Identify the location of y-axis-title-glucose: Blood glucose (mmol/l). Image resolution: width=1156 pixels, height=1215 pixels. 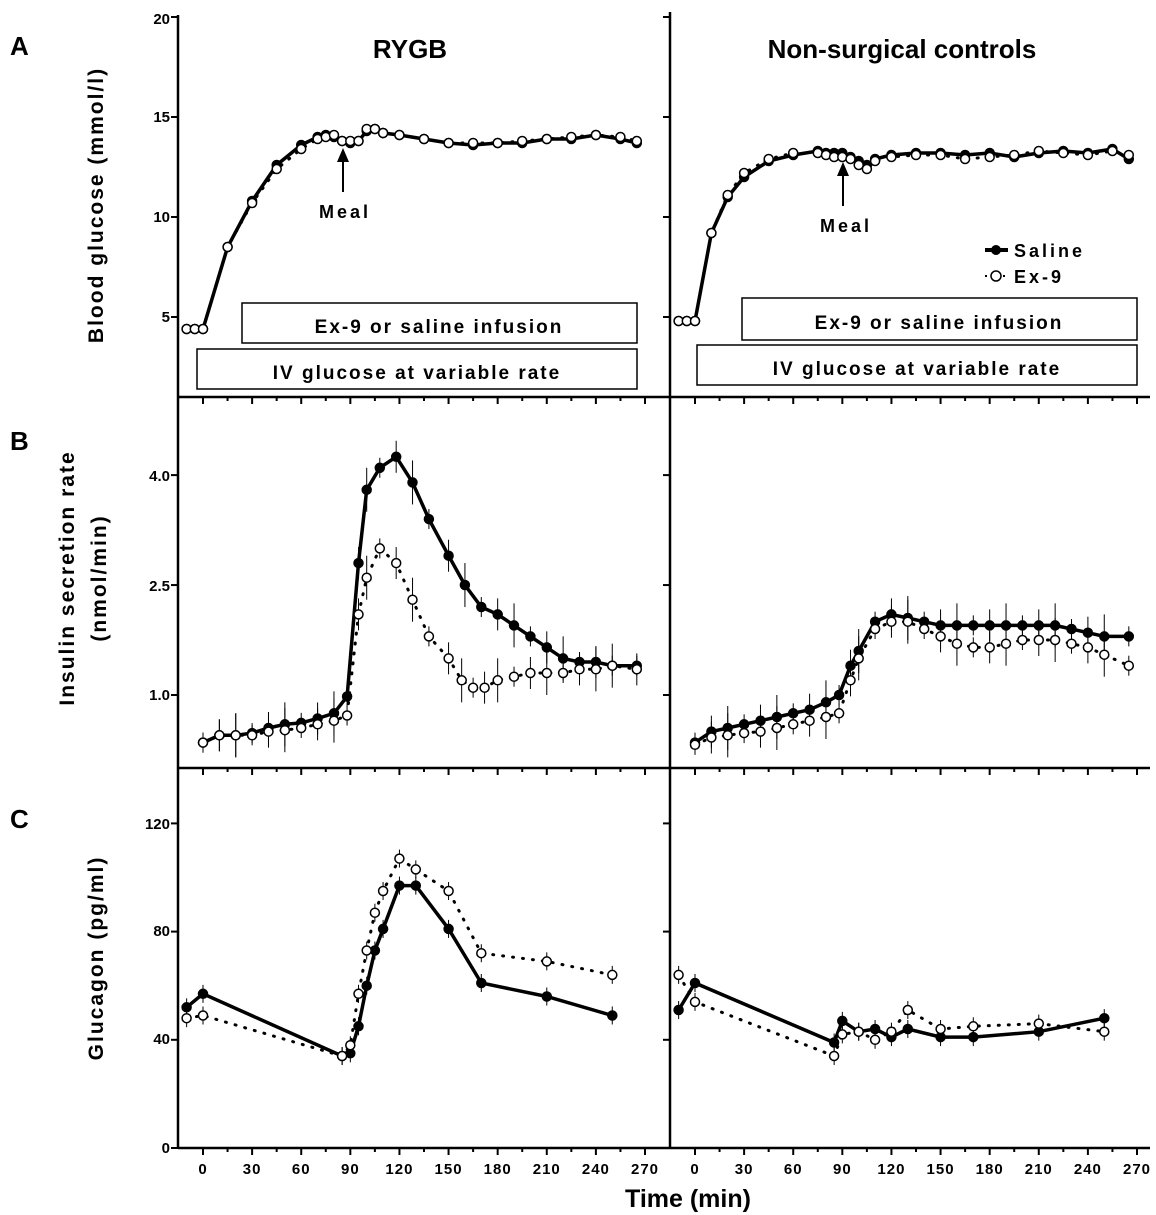
(96, 205).